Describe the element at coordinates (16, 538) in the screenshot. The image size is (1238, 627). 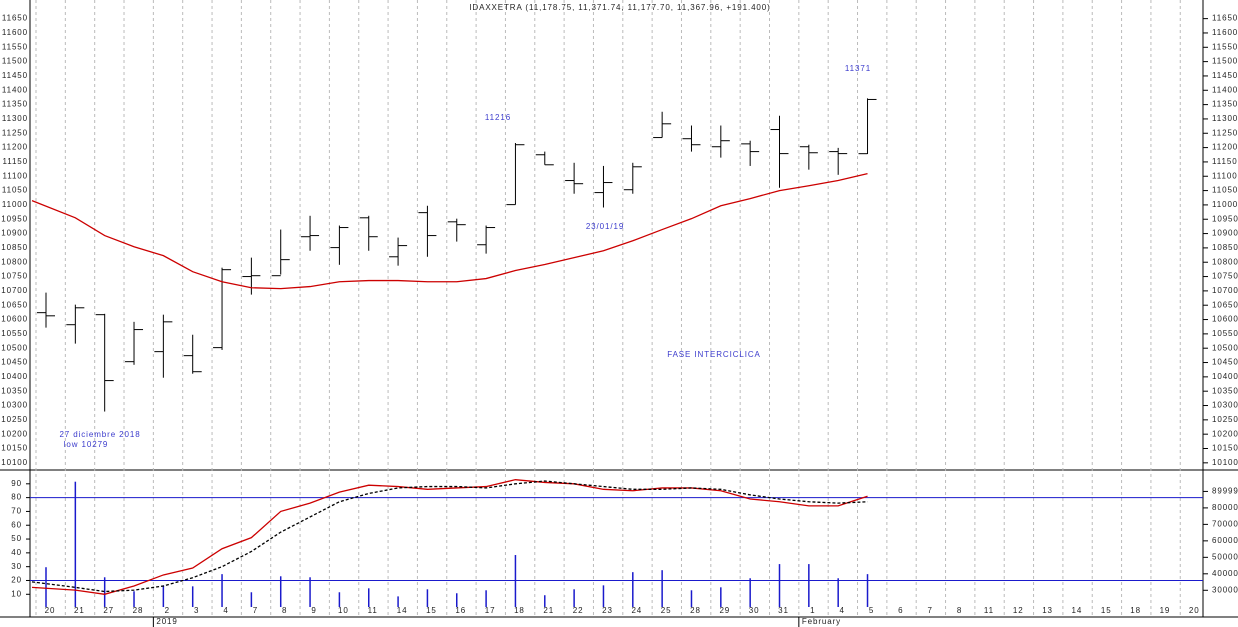
I see `y-tick-label: 50` at that location.